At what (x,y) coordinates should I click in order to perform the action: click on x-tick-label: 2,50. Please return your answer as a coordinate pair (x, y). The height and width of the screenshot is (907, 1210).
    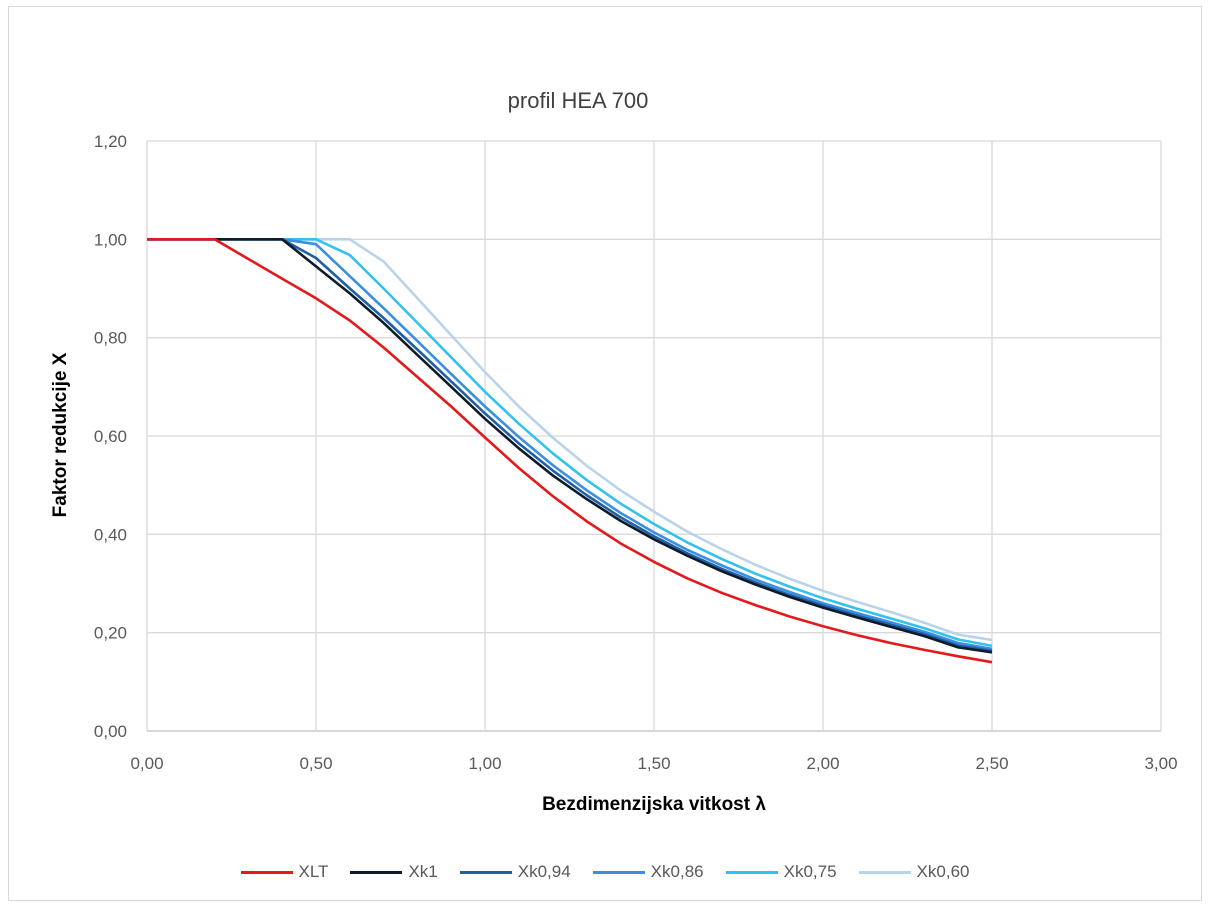
    Looking at the image, I should click on (991, 763).